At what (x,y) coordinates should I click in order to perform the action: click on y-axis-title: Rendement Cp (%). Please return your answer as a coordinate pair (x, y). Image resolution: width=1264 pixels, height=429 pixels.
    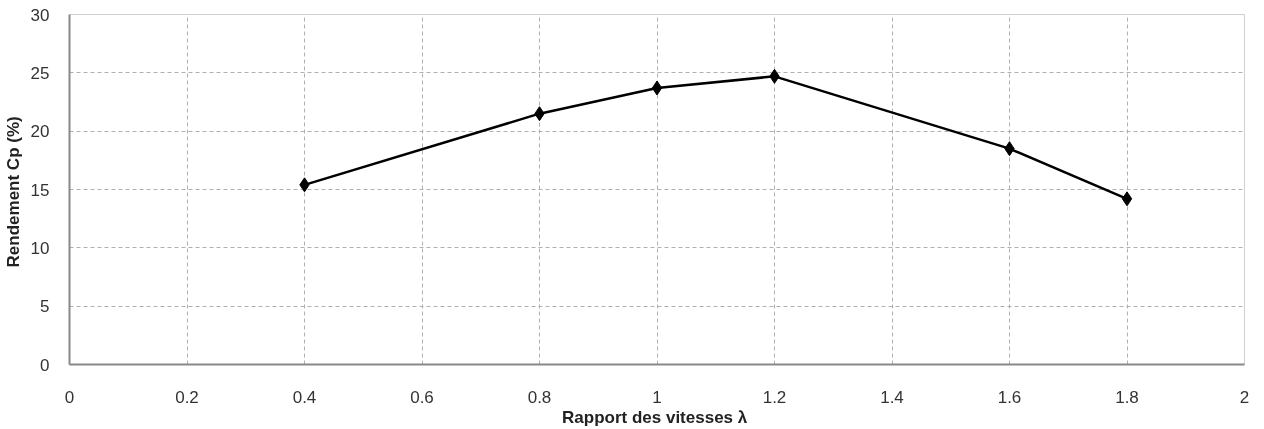
    Looking at the image, I should click on (13, 192).